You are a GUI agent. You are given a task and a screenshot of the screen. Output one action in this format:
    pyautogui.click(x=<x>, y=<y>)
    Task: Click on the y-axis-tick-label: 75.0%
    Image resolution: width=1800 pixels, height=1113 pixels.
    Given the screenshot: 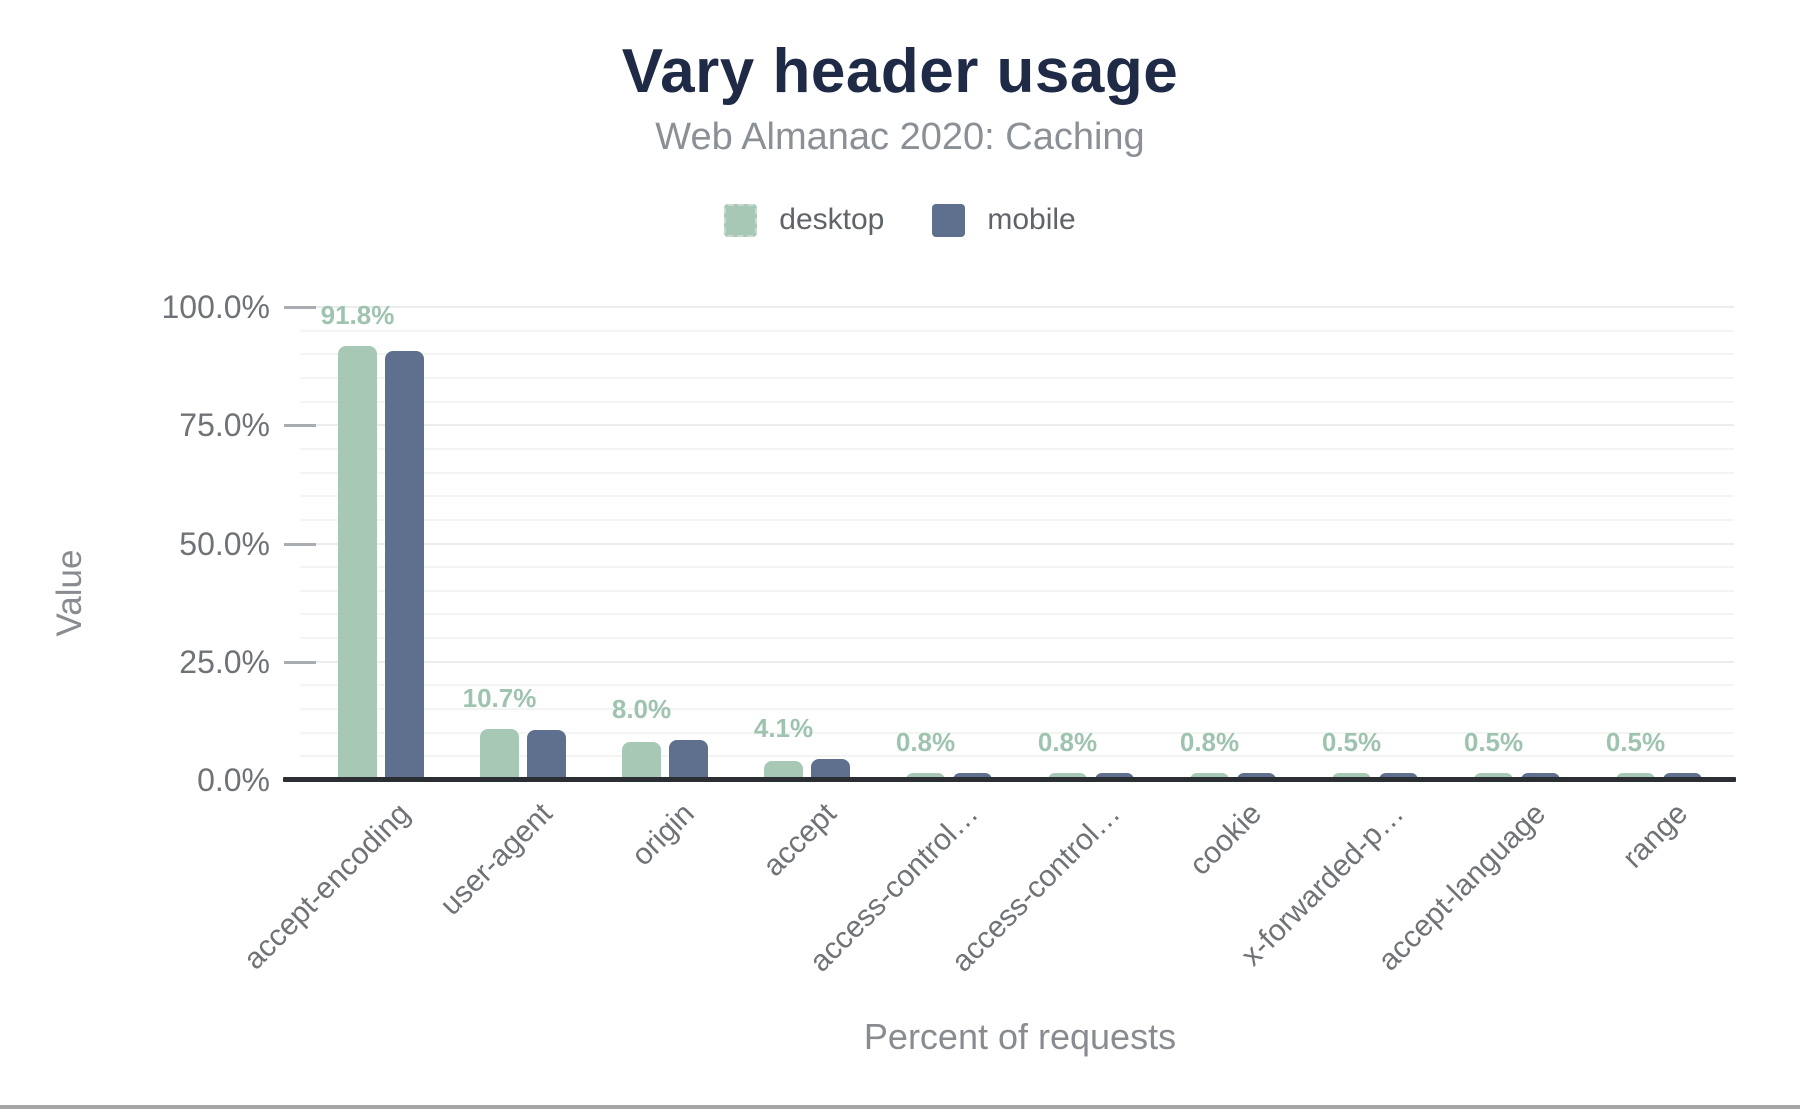 What is the action you would take?
    pyautogui.click(x=224, y=425)
    